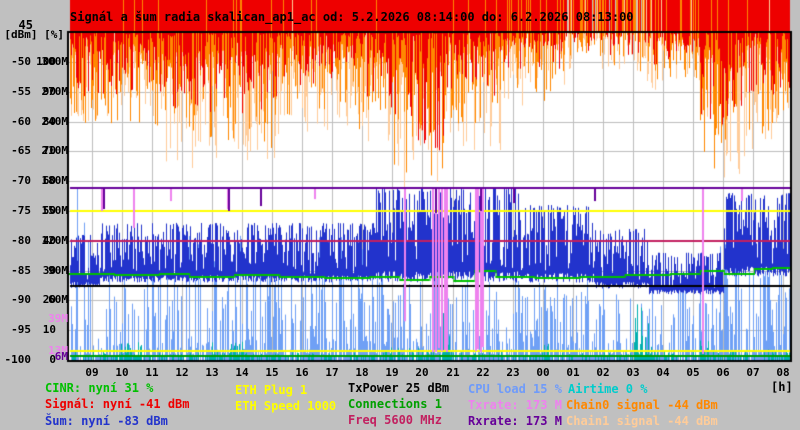  Describe the element at coordinates (515, 405) in the screenshot. I see `legend-item-txrate: Txrate: 173 M` at that location.